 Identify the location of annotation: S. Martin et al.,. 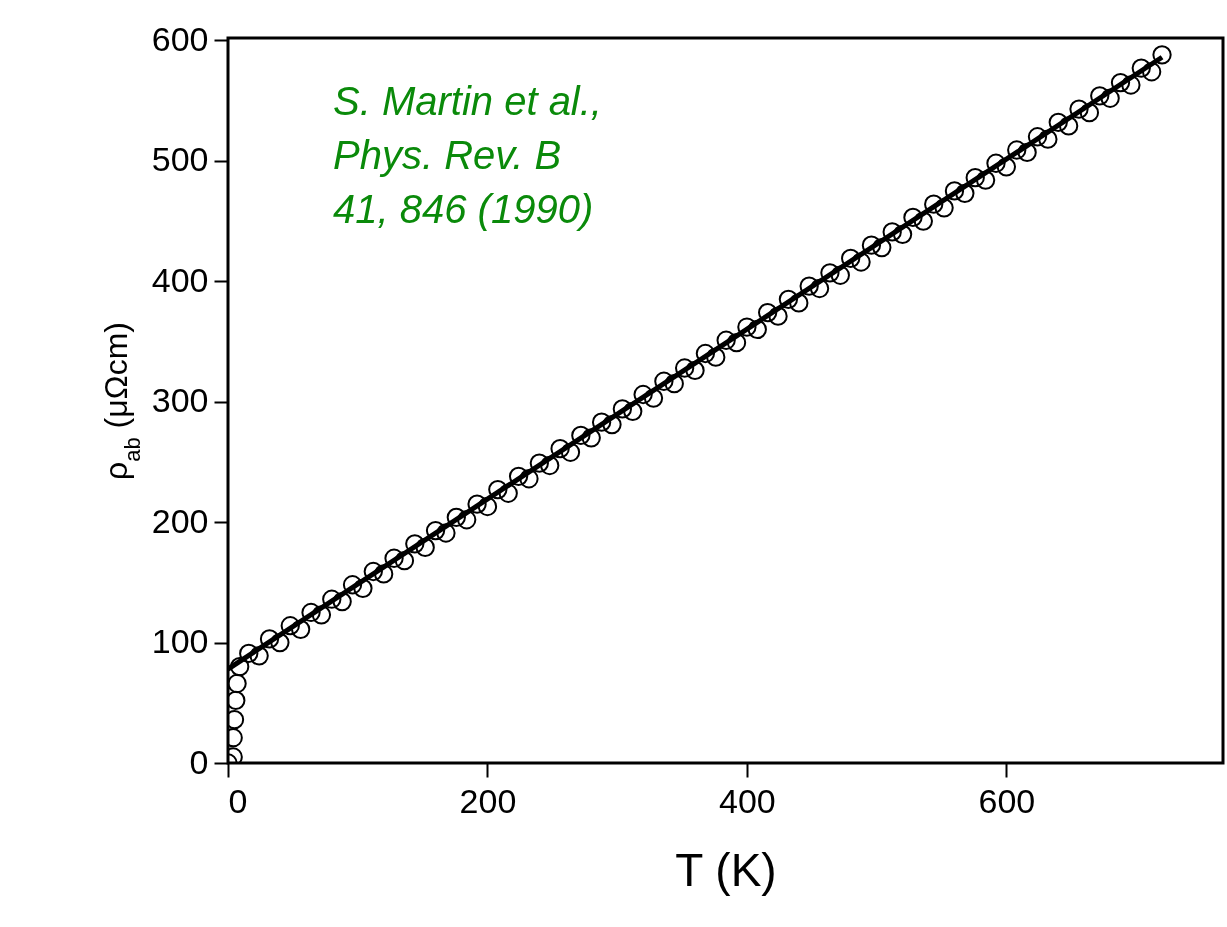
(467, 101).